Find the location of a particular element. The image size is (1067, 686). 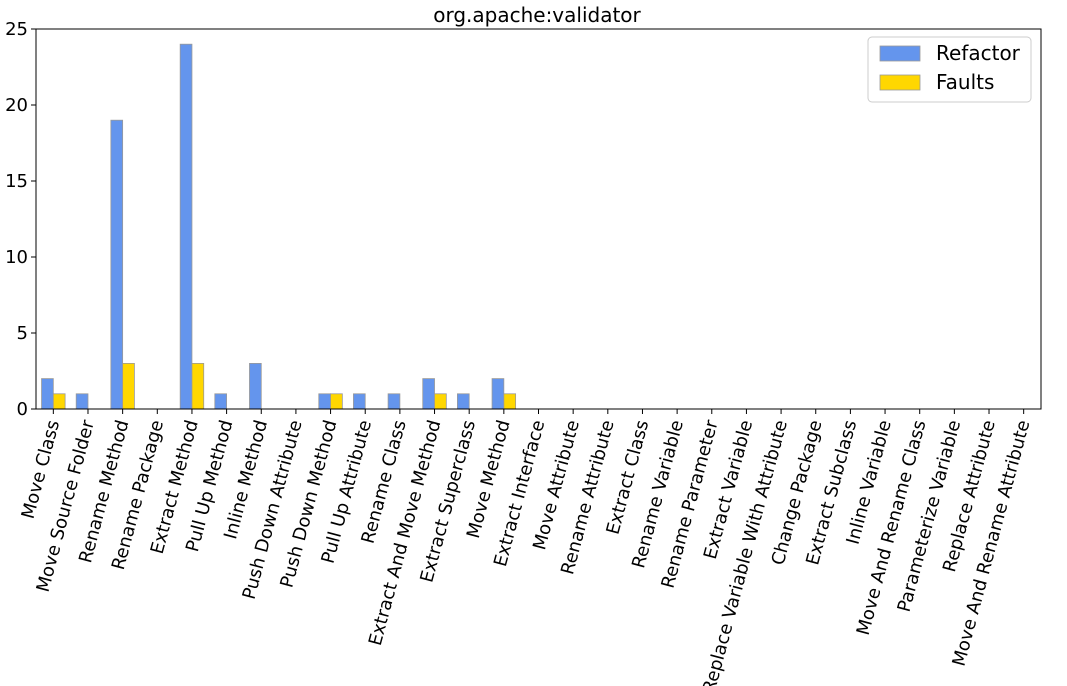

y-tick-label: 15 is located at coordinates (16, 181).